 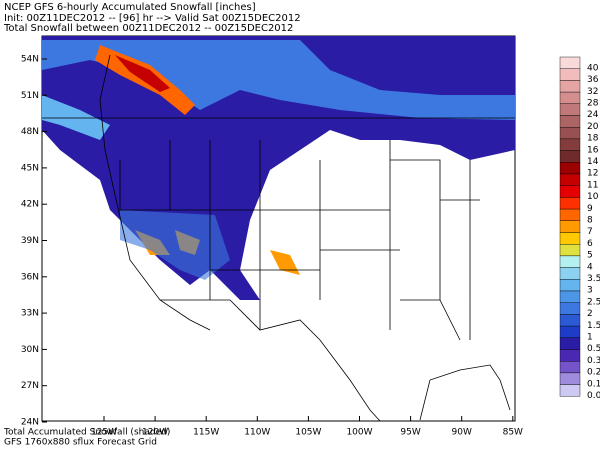 What do you see at coordinates (590, 314) in the screenshot?
I see `colorbar-label: 2` at bounding box center [590, 314].